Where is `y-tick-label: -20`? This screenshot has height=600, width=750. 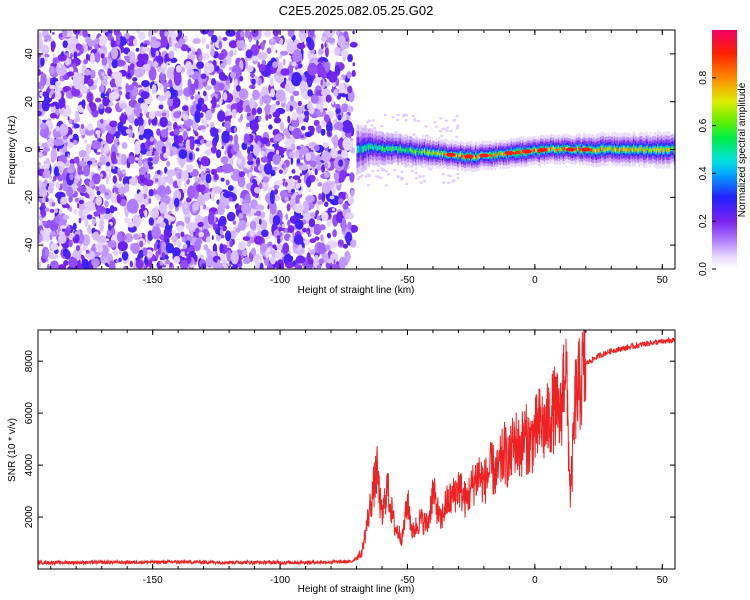 y-tick-label: -20 is located at coordinates (29, 197).